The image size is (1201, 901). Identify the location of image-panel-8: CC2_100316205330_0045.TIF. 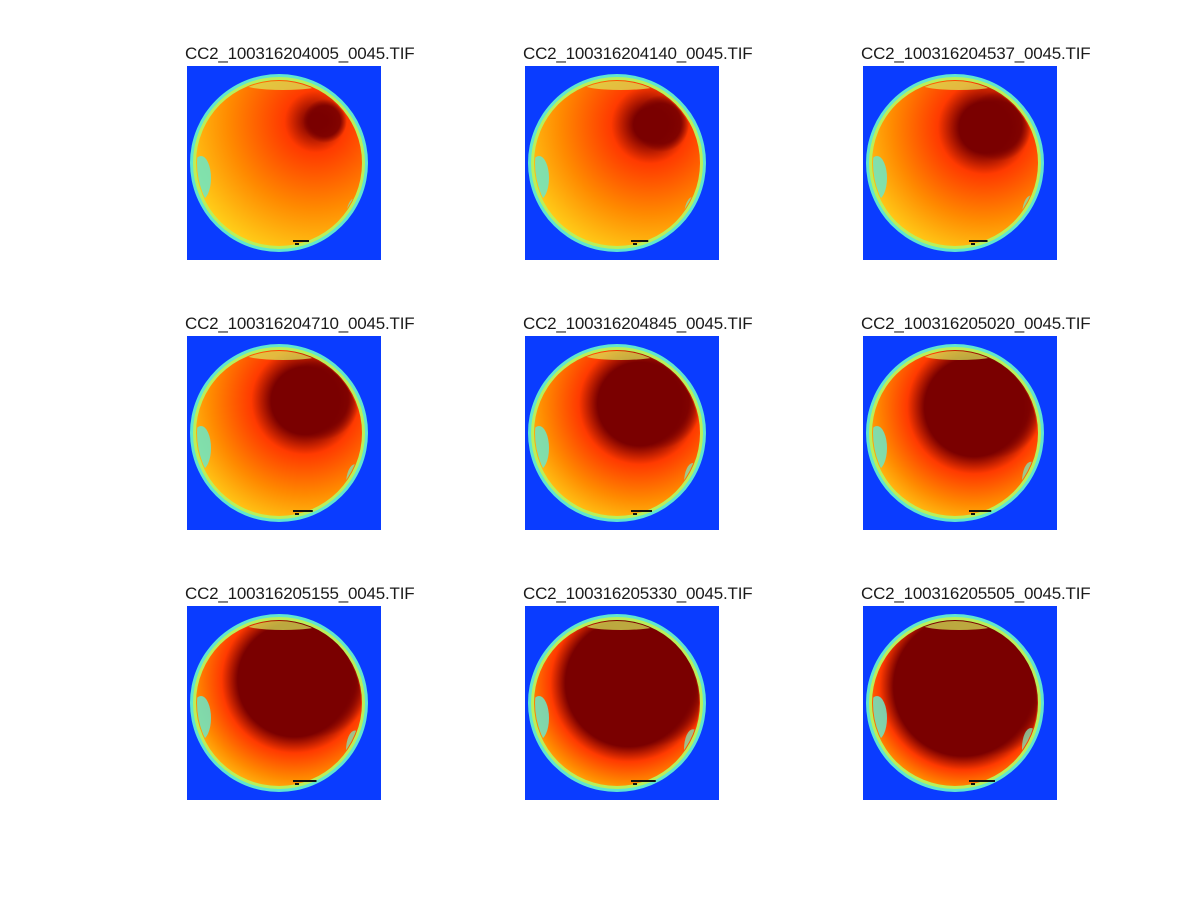
(673, 704).